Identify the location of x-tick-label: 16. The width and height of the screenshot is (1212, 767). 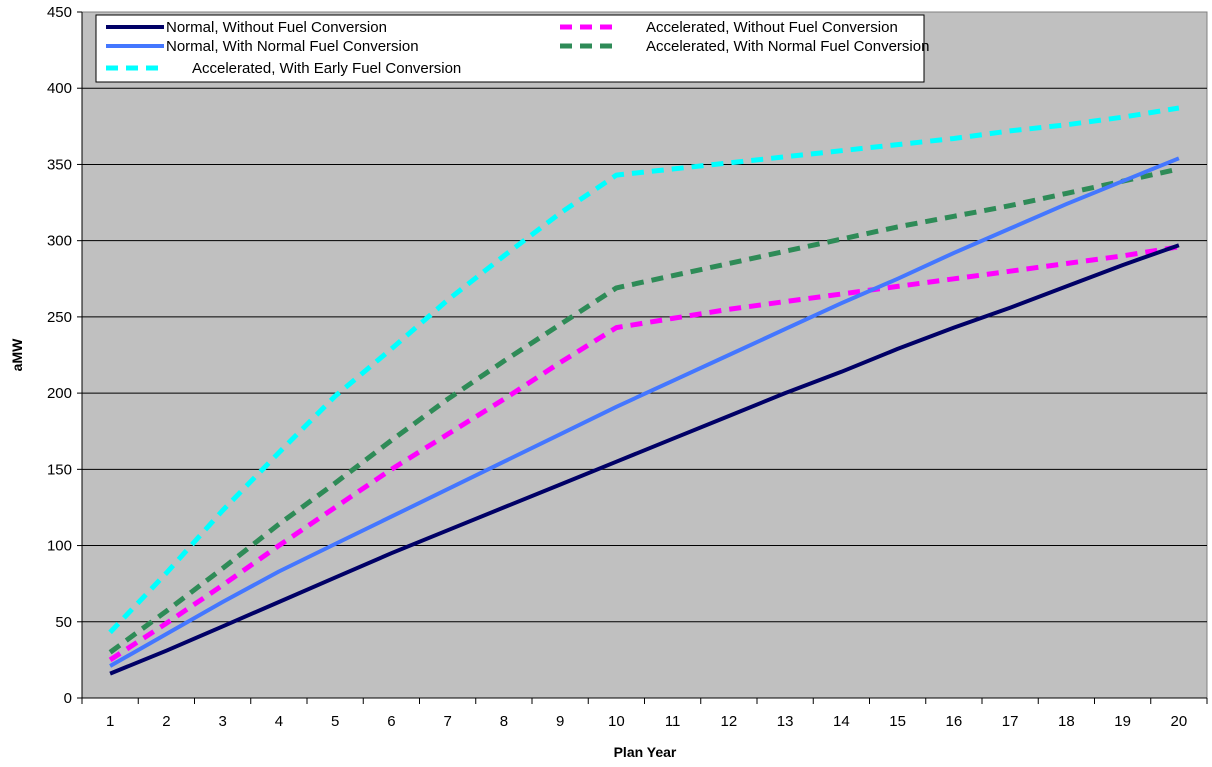
(954, 721).